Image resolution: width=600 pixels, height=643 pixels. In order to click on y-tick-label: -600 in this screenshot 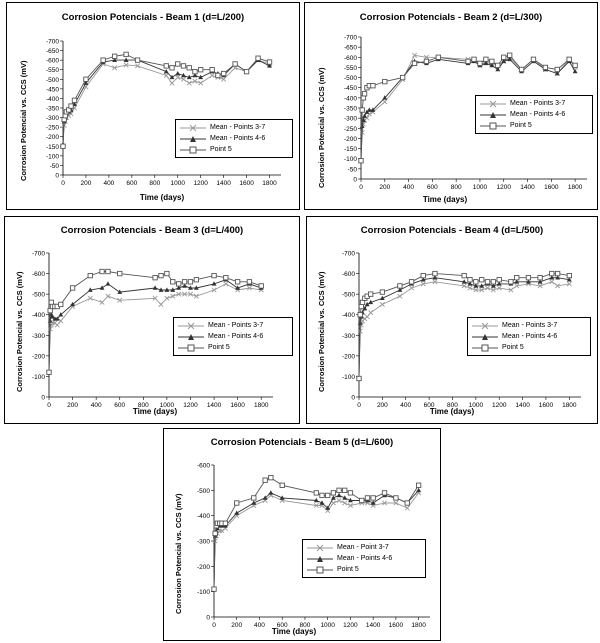, I will do `click(52, 61)`.